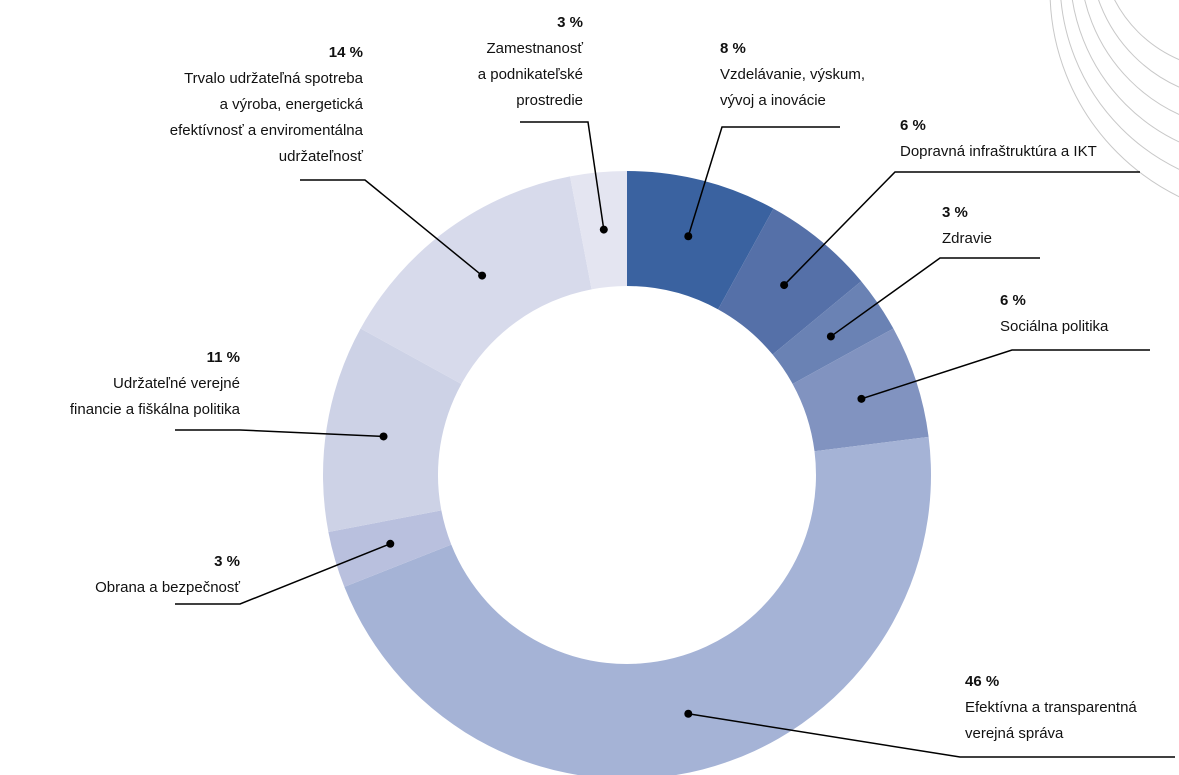 The image size is (1179, 775). Describe the element at coordinates (733, 48) in the screenshot. I see `value-label: 8 %` at that location.